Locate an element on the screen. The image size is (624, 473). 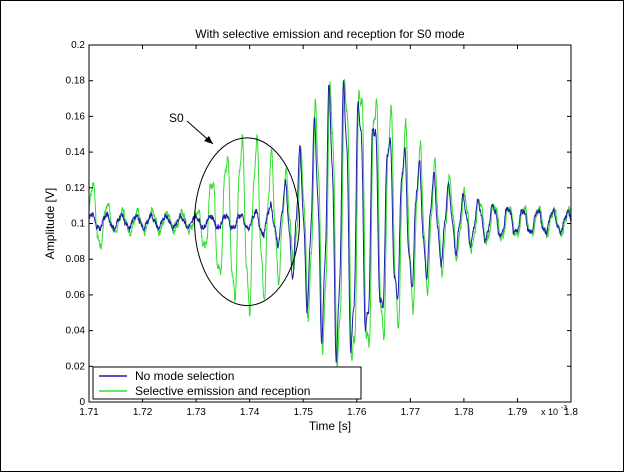
x-tick-label: 1.75 is located at coordinates (303, 412).